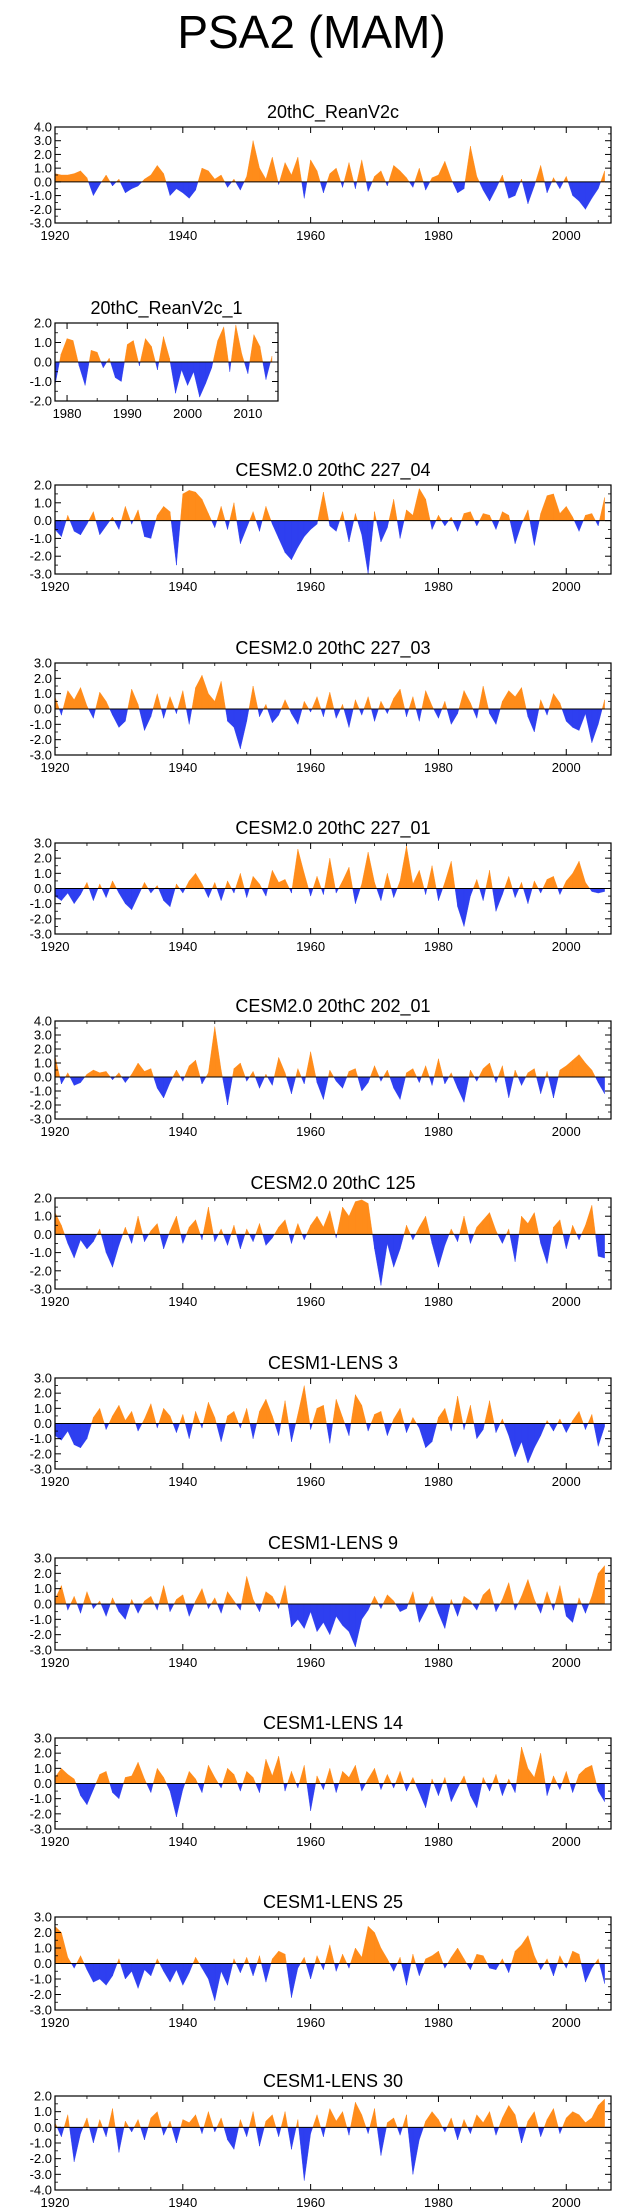  What do you see at coordinates (247, 413) in the screenshot?
I see `x-tick-label: 2010` at bounding box center [247, 413].